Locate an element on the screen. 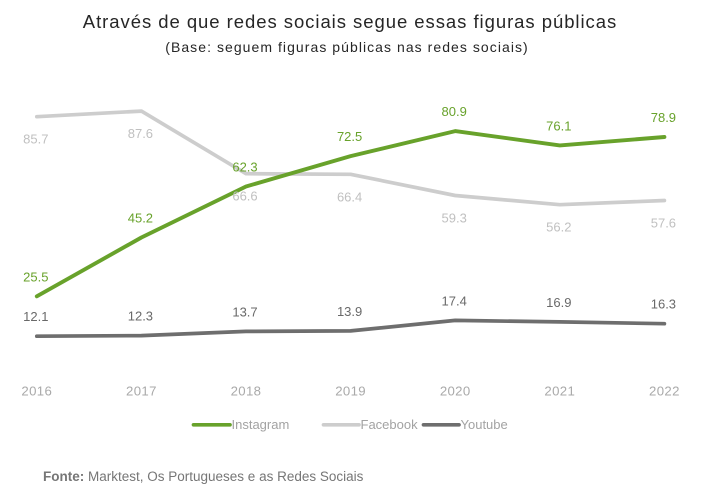 The image size is (715, 496). svg-text: 56.2 is located at coordinates (558, 227).